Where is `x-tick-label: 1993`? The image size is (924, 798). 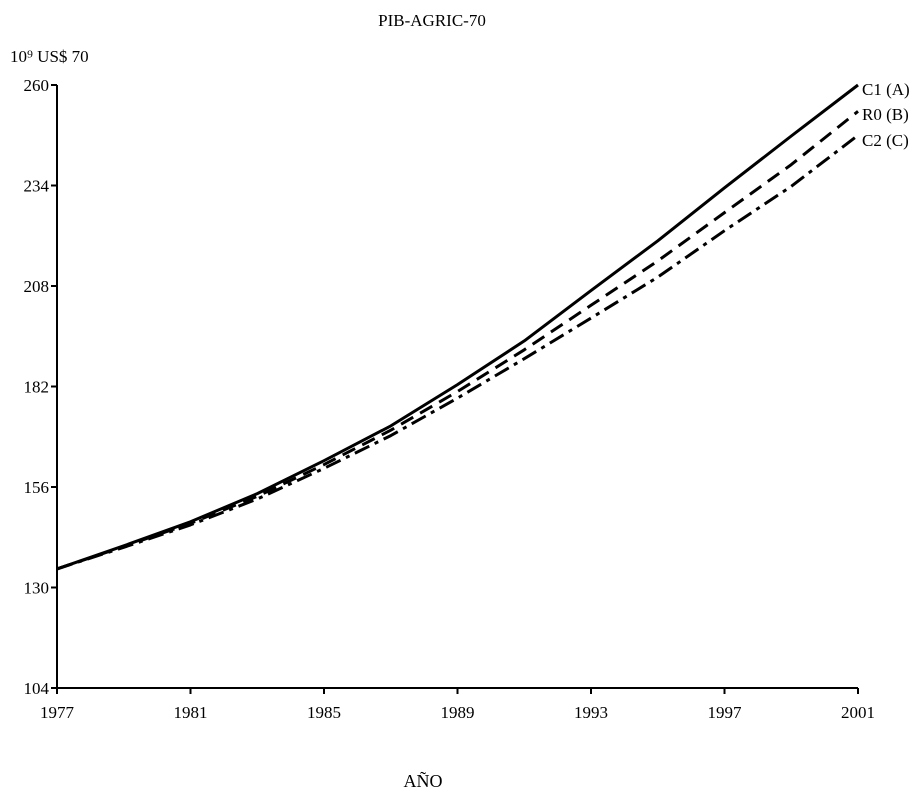
x-tick-label: 1993 is located at coordinates (591, 712).